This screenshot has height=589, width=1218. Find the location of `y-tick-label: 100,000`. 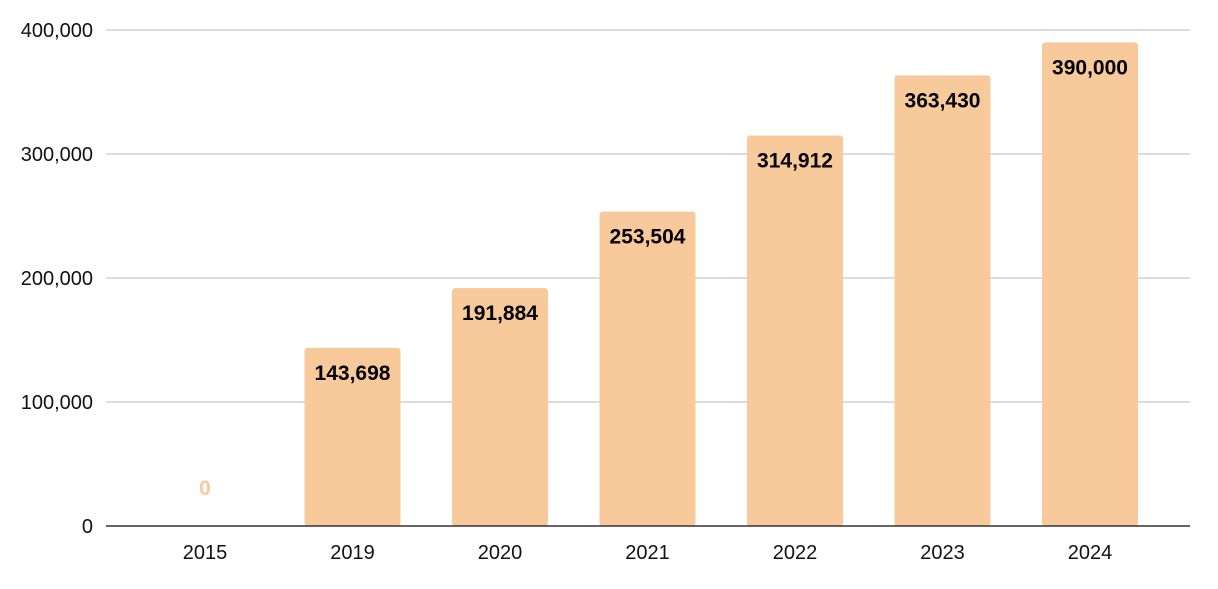

y-tick-label: 100,000 is located at coordinates (57, 403).